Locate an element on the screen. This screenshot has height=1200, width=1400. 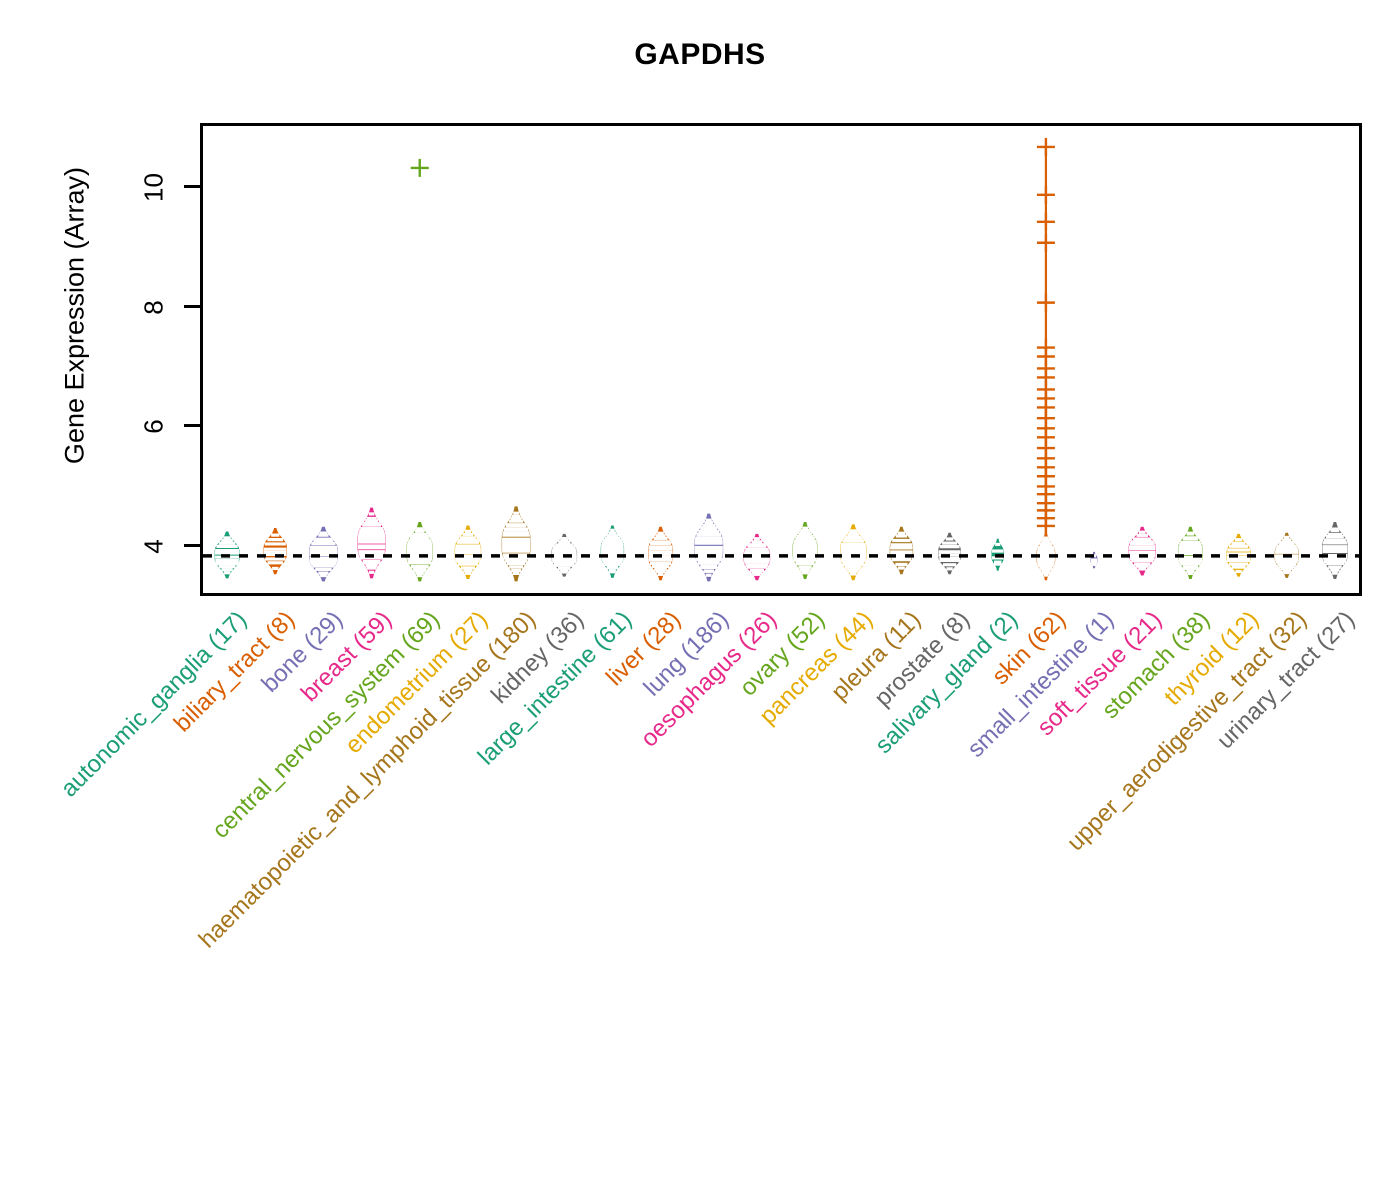
y-tick-label: 6 is located at coordinates (153, 427).